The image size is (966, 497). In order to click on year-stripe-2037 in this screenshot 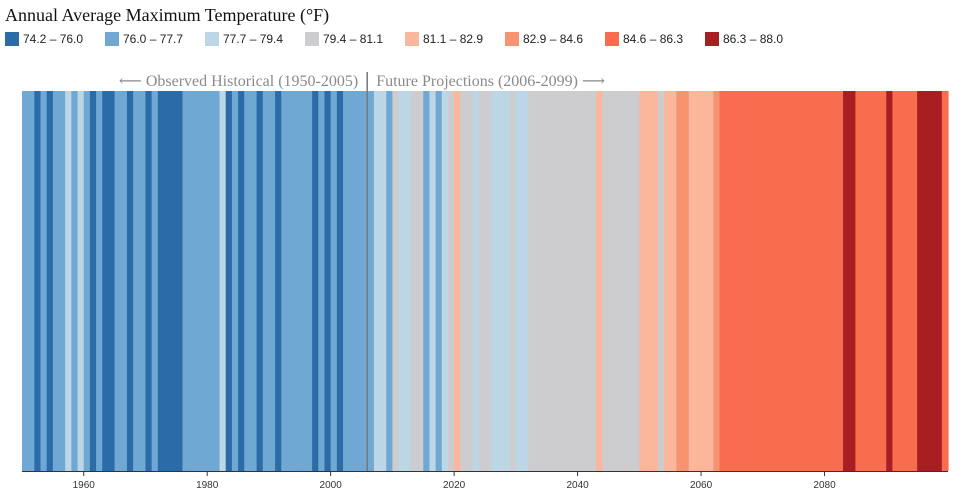, I will do `click(562, 281)`.